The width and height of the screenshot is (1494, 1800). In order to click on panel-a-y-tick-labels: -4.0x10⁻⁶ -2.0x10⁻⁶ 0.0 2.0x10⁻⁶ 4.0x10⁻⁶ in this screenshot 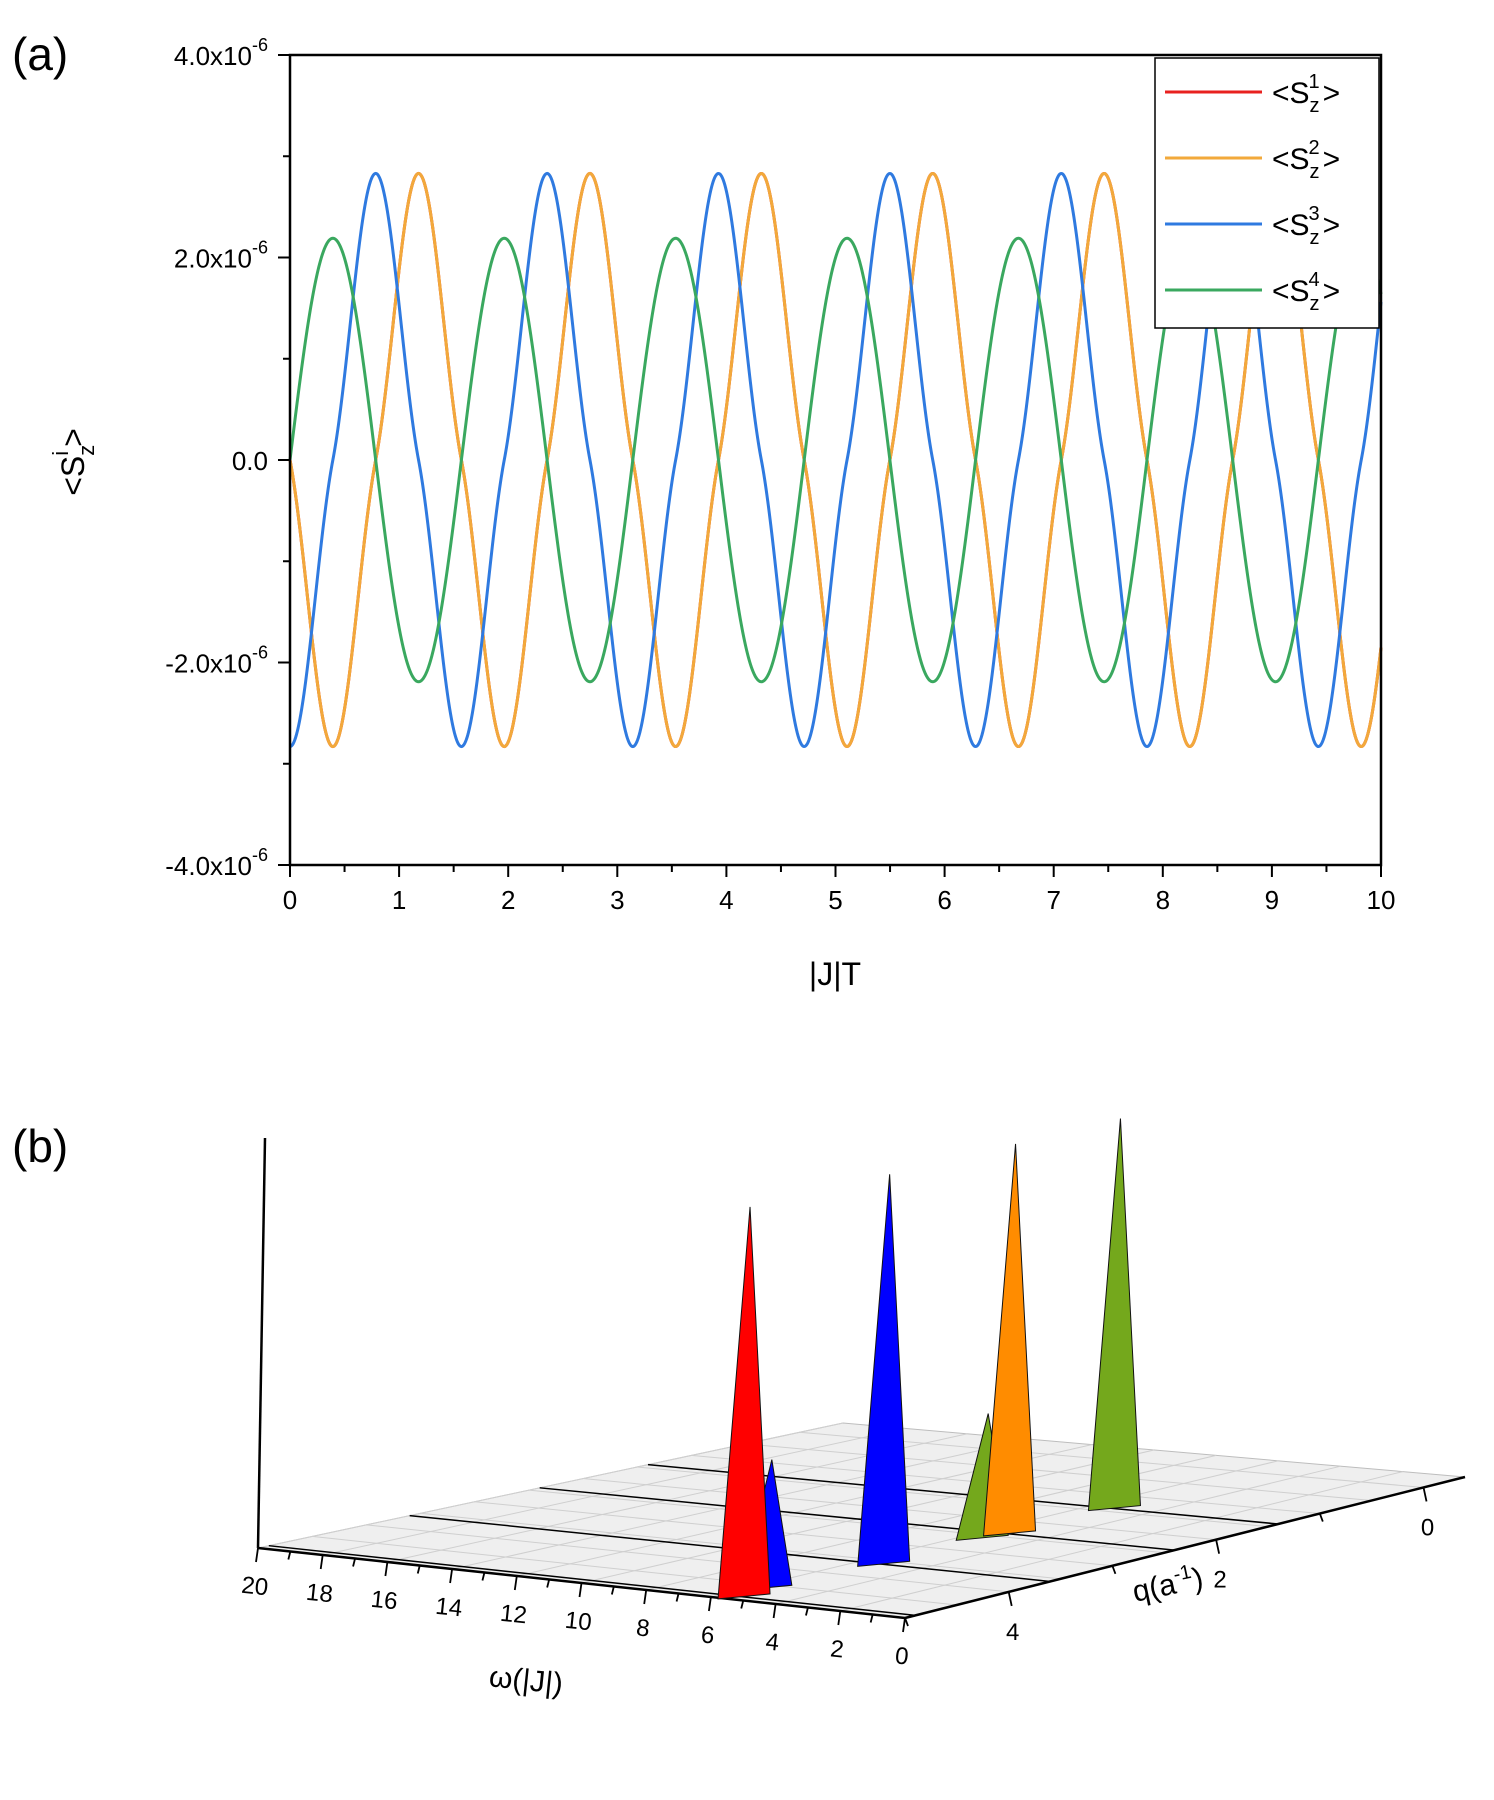, I will do `click(216, 458)`.